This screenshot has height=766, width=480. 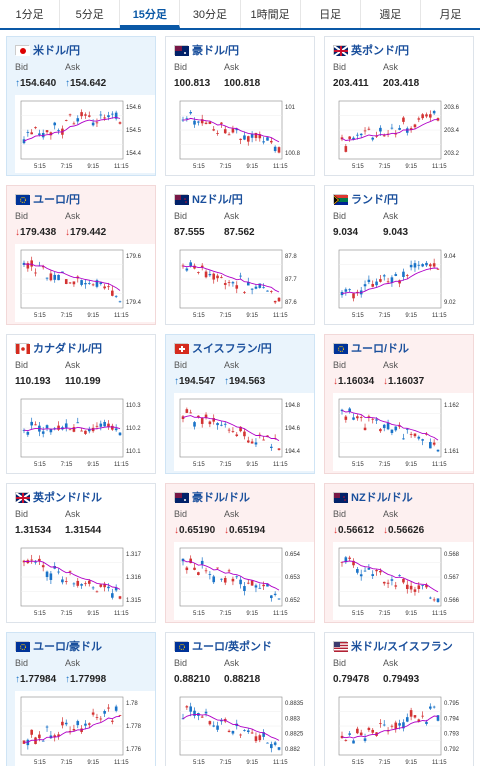 What do you see at coordinates (391, 14) in the screenshot?
I see `tab-6: 週足` at bounding box center [391, 14].